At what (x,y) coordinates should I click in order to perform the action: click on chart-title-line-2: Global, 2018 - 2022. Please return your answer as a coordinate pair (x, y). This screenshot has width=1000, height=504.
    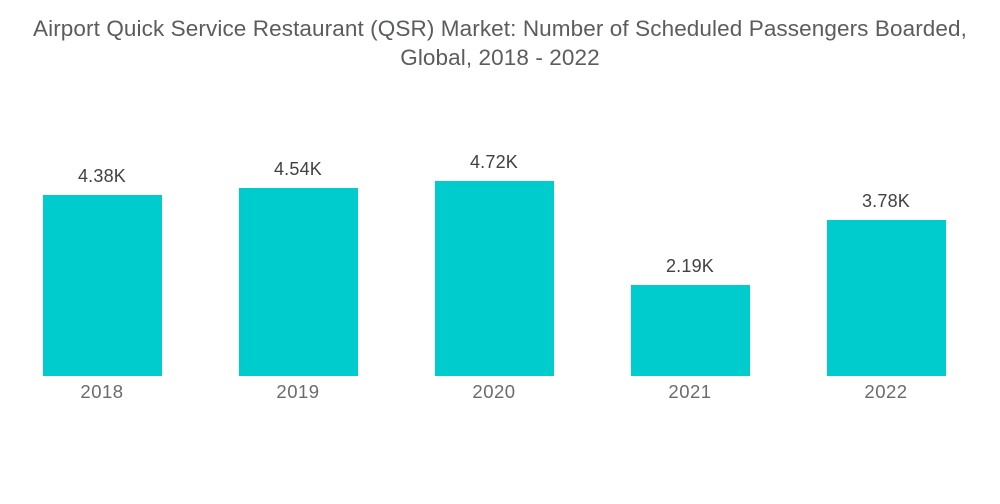
    Looking at the image, I should click on (500, 57).